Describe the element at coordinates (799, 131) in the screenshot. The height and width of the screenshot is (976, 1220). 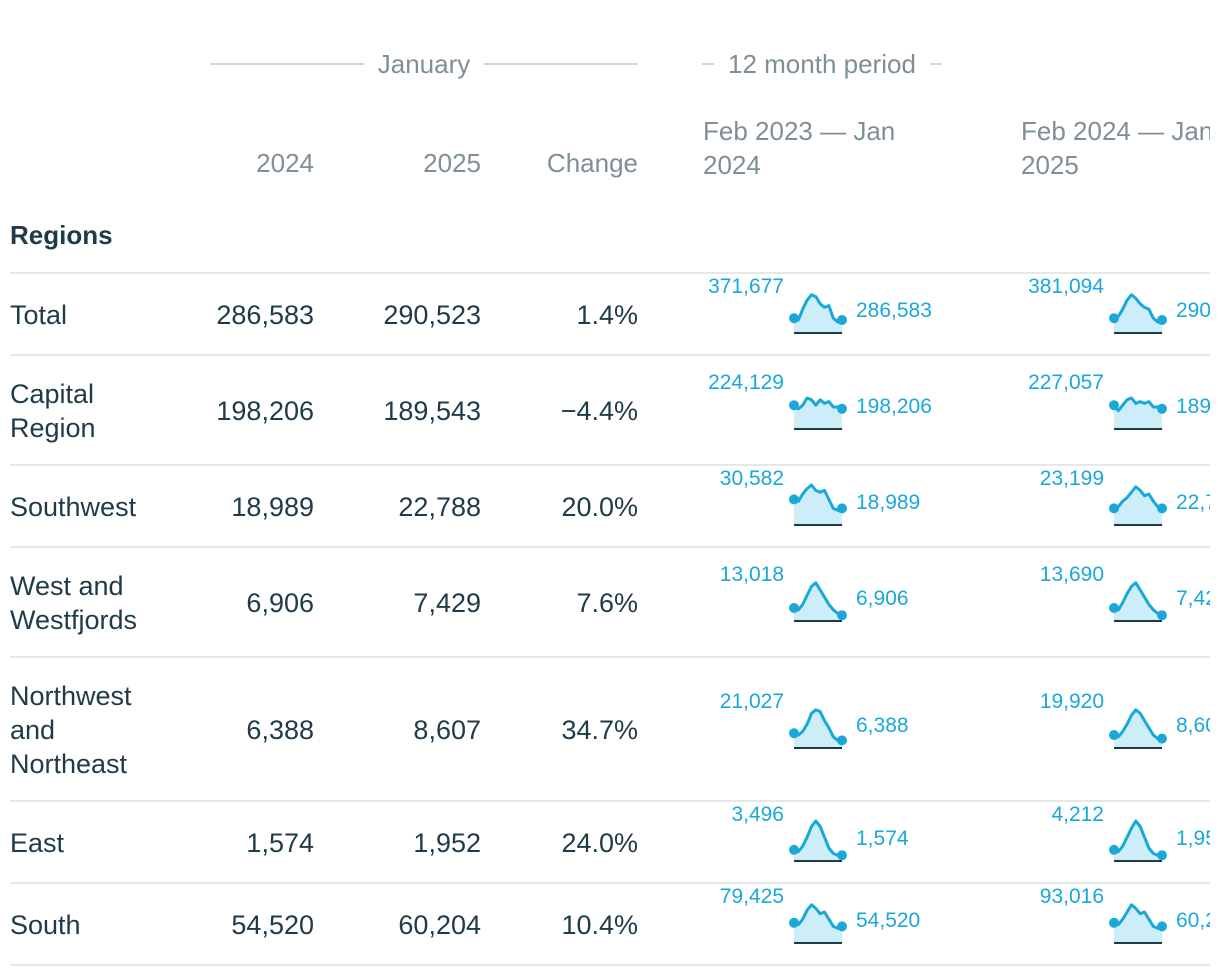
I see `period-1-line-1: Feb 2023 — Jan` at that location.